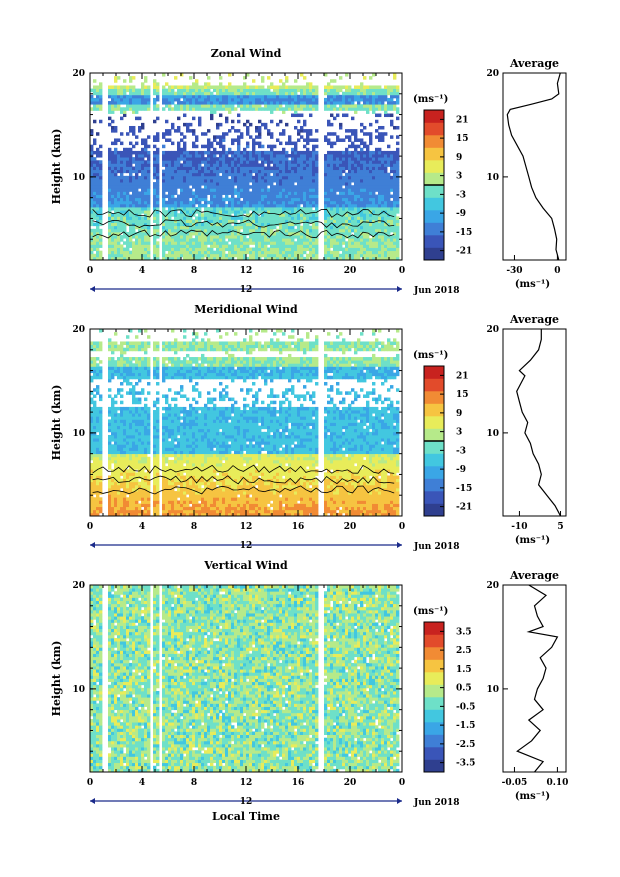 Image resolution: width=620 pixels, height=877 pixels. Describe the element at coordinates (436, 291) in the screenshot. I see `month-label: Jun 2018` at that location.